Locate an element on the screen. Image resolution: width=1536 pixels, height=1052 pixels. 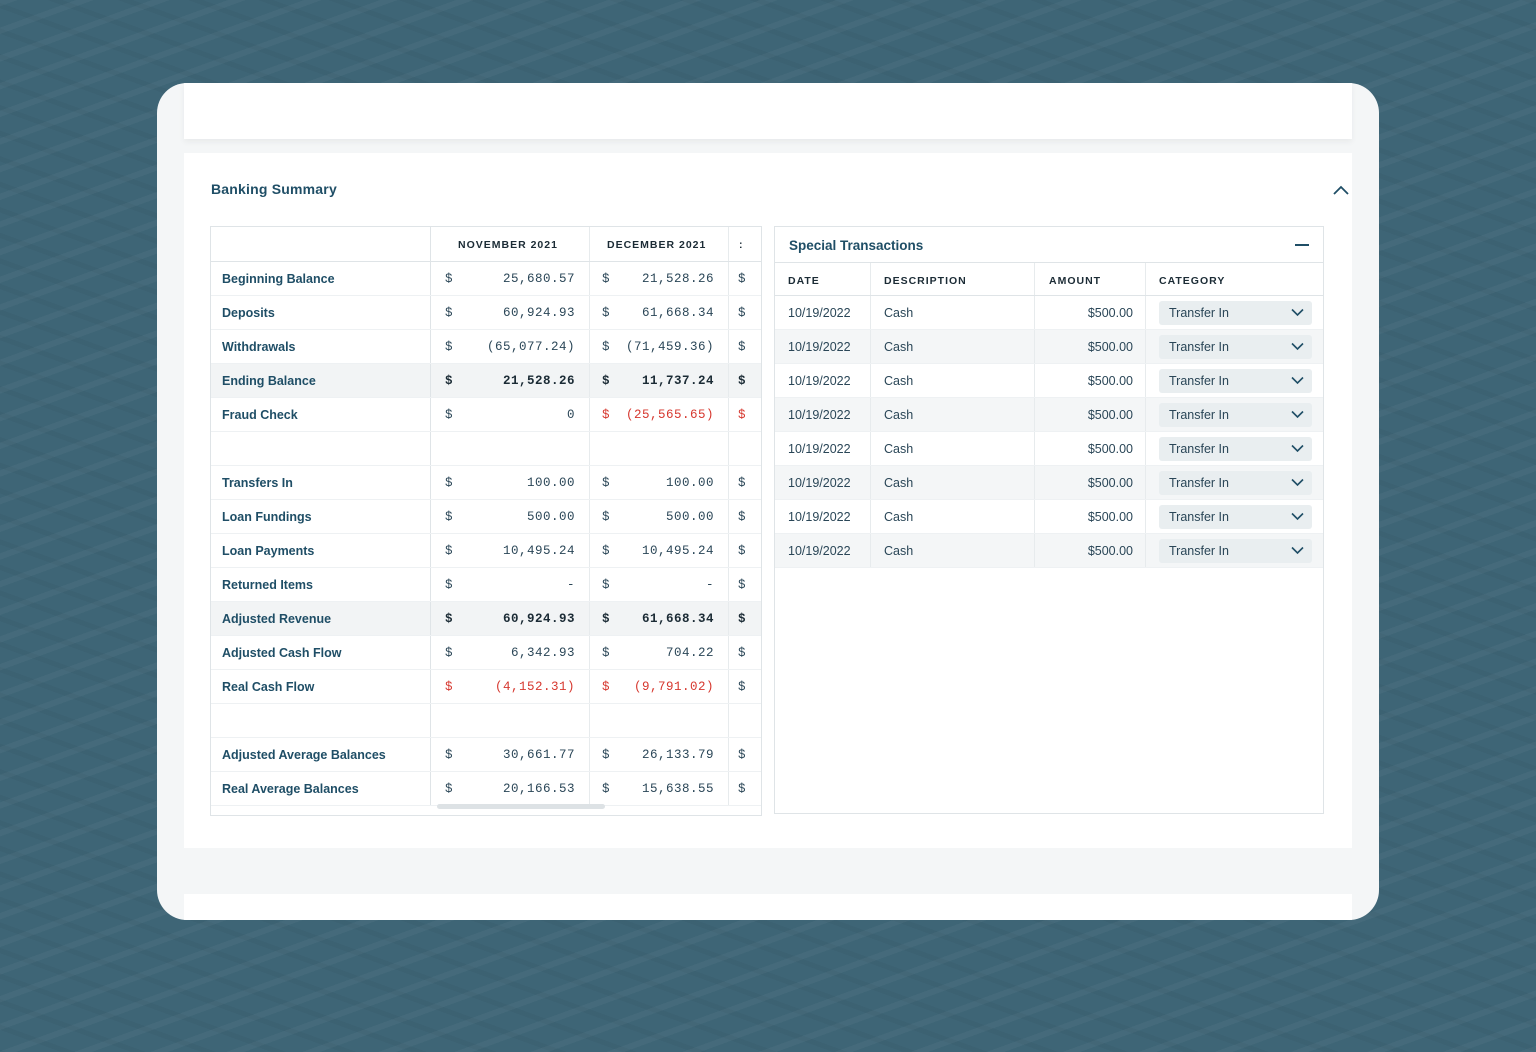
value-cell: $15,638.55 is located at coordinates (659, 788).